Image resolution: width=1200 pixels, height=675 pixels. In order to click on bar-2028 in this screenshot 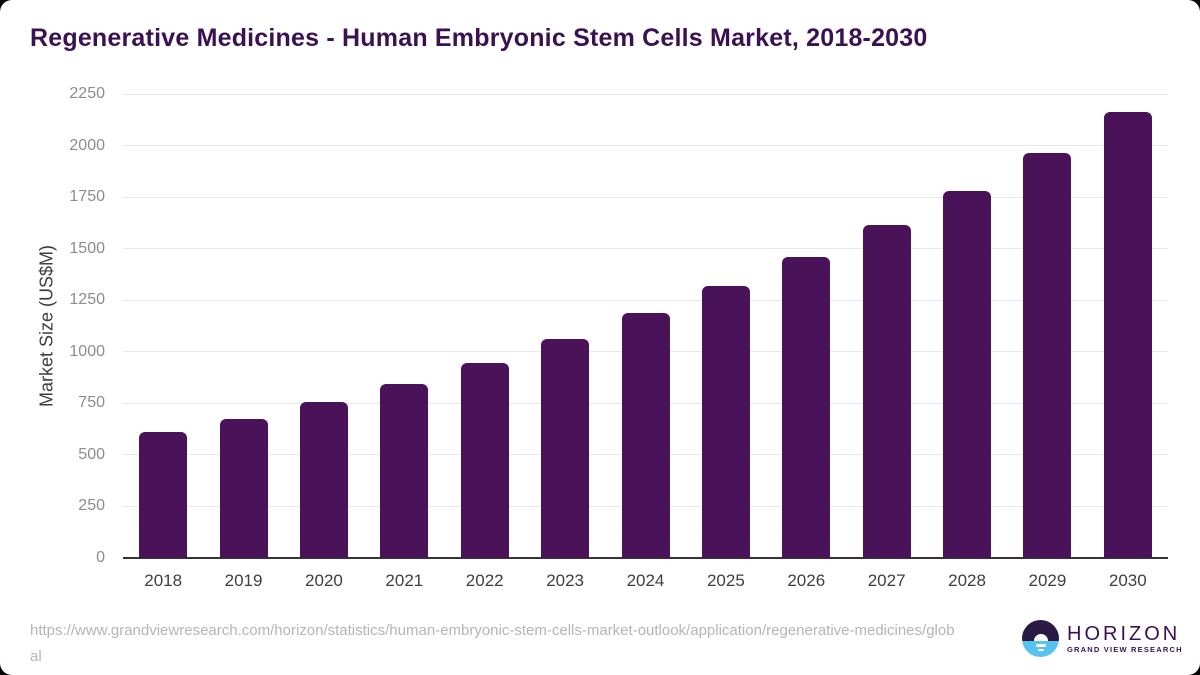, I will do `click(967, 374)`.